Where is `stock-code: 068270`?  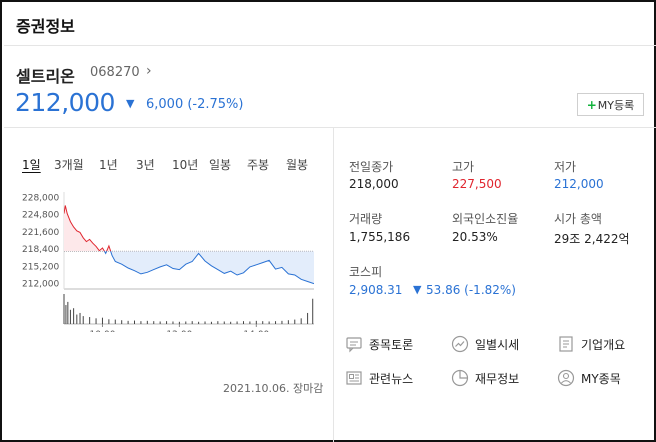
stock-code: 068270 is located at coordinates (115, 72).